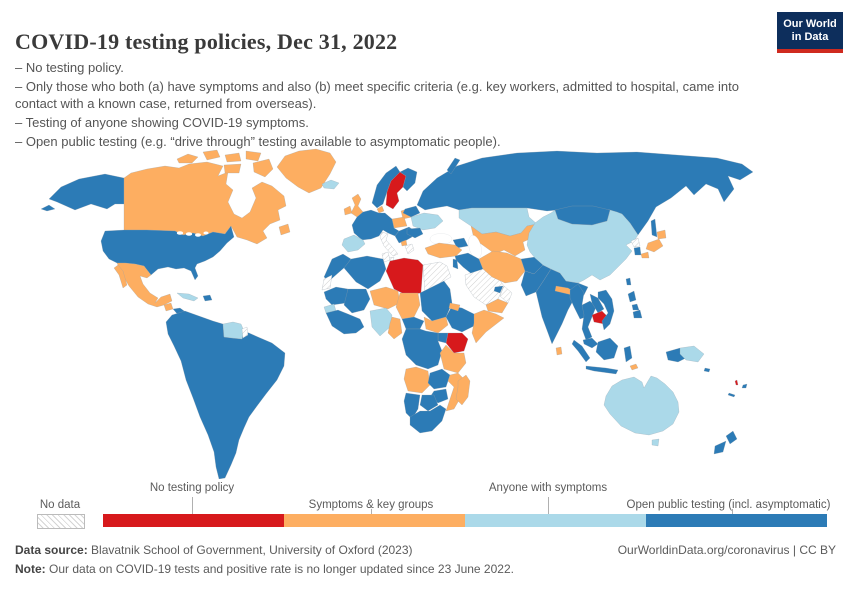 This screenshot has width=850, height=600. Describe the element at coordinates (590, 343) in the screenshot. I see `country-malaysia` at that location.